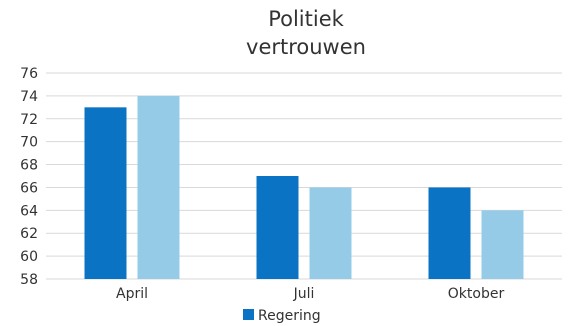 This screenshot has width=571, height=326. I want to click on y-tick-label-68: 68, so click(29, 166).